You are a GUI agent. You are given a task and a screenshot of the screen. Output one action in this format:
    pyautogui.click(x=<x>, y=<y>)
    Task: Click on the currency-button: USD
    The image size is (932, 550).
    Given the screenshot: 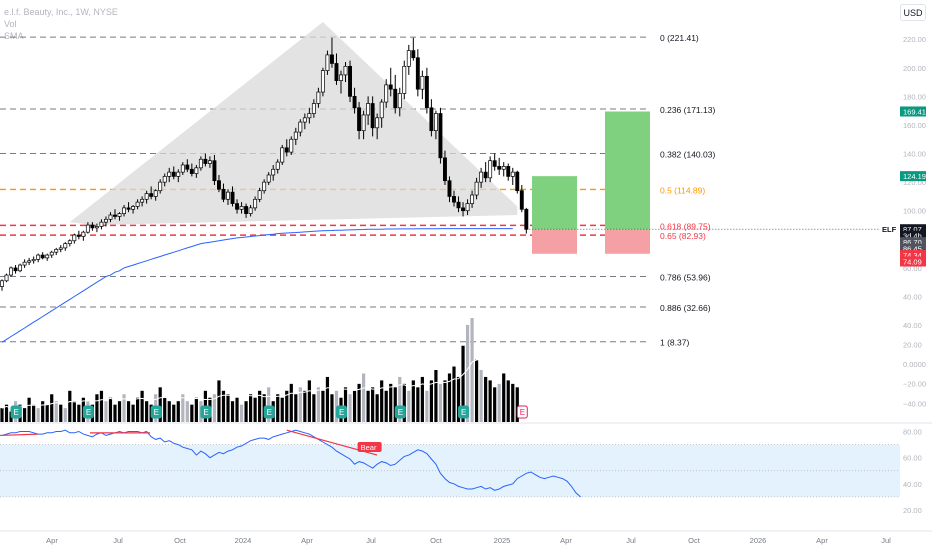 What is the action you would take?
    pyautogui.click(x=913, y=12)
    